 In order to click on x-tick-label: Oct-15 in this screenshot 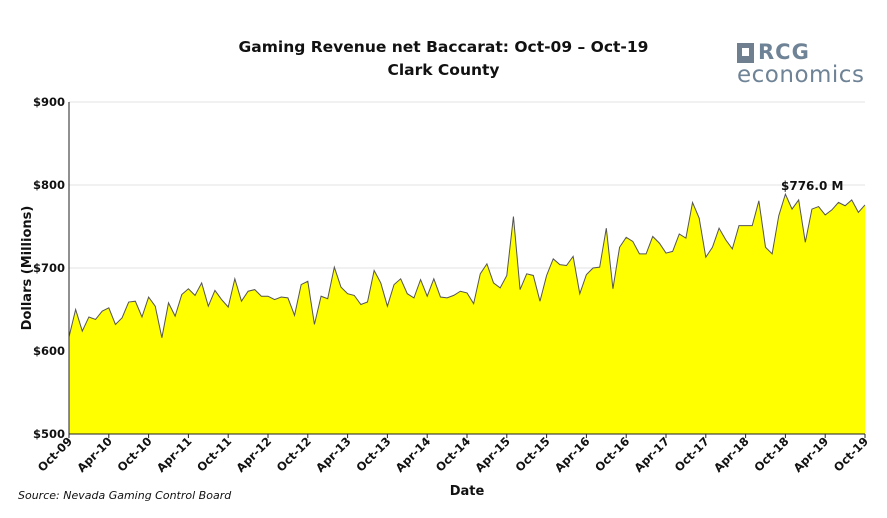, I will do `click(533, 454)`.